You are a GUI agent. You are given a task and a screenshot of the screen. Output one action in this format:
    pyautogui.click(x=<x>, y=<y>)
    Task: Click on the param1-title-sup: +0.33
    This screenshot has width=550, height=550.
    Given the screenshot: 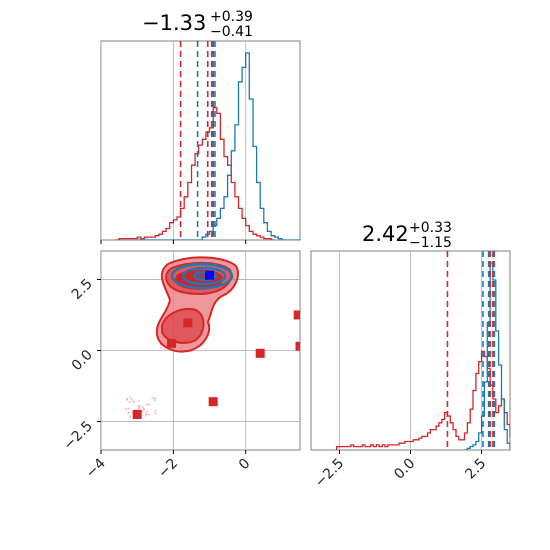 What is the action you would take?
    pyautogui.click(x=430, y=228)
    